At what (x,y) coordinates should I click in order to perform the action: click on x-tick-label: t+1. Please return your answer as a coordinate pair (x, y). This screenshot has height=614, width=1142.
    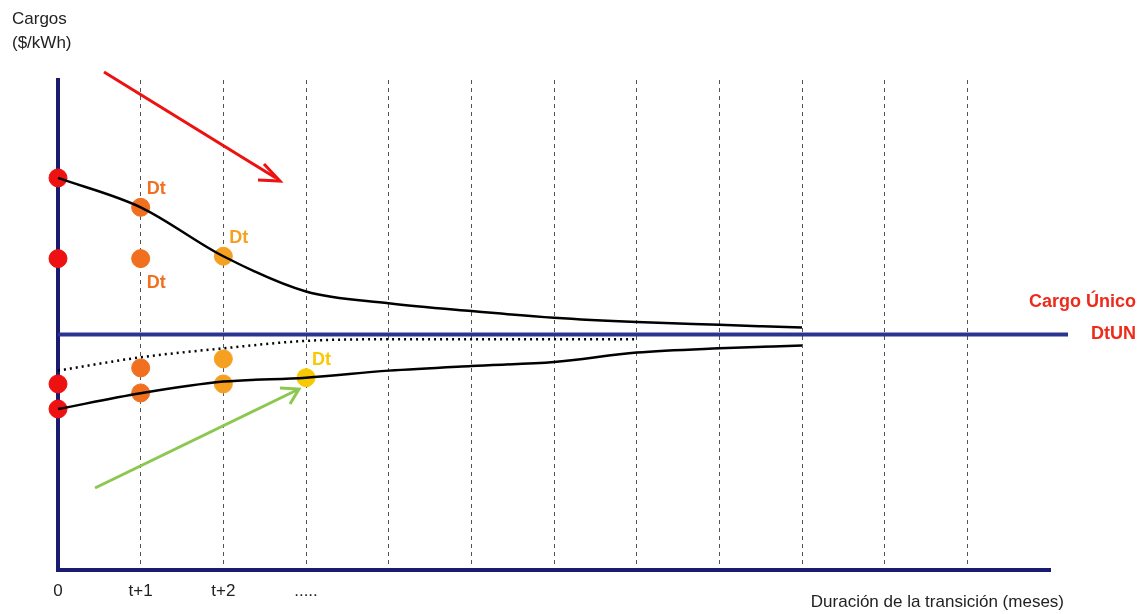
    Looking at the image, I should click on (140, 591).